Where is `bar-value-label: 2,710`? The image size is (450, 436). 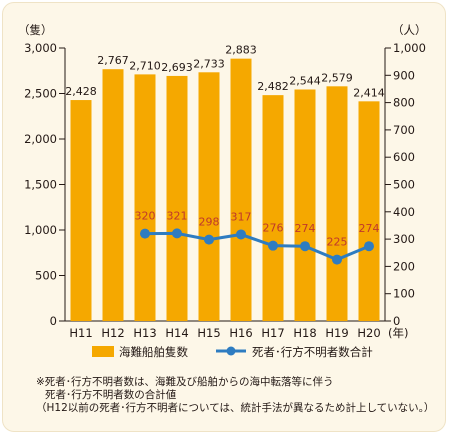 bar-value-label: 2,710 is located at coordinates (145, 65).